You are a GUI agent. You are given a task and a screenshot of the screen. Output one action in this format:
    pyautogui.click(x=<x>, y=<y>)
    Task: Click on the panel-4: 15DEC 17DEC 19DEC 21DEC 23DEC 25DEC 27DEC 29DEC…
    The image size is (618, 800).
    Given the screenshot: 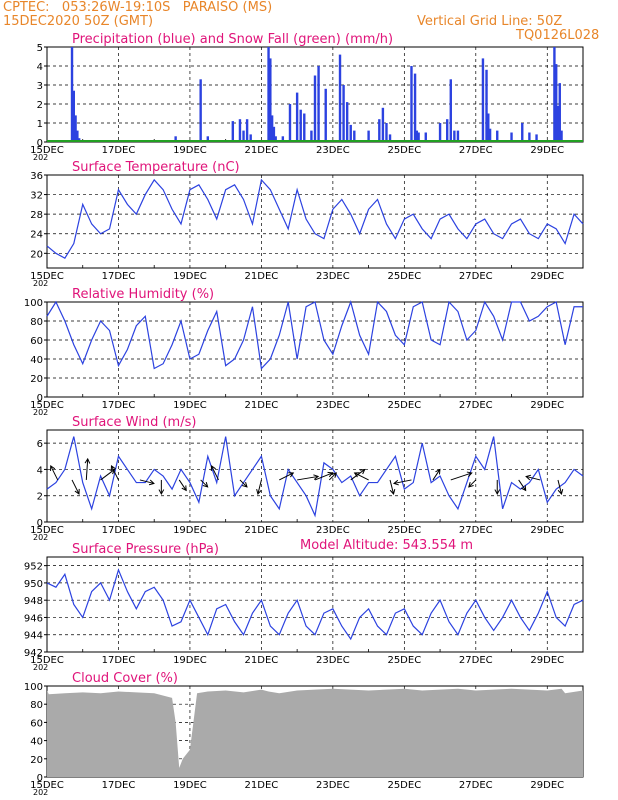 What is the action you would take?
    pyautogui.click(x=304, y=607)
    